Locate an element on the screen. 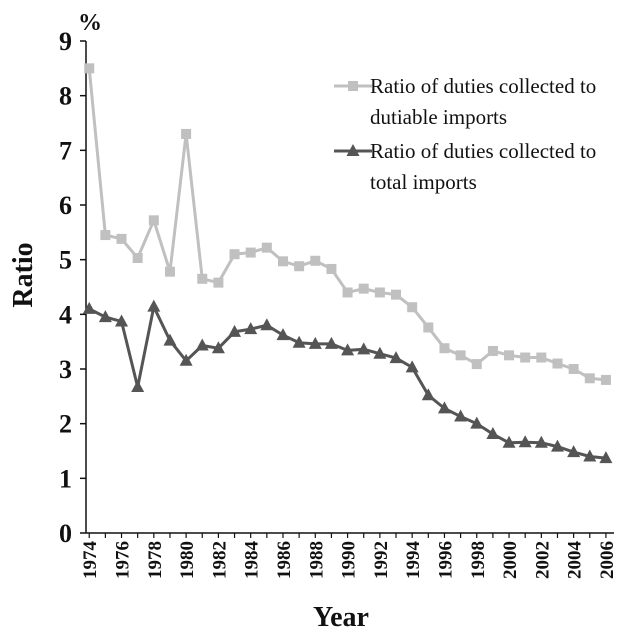  x-tick-label: 1996 is located at coordinates (445, 560).